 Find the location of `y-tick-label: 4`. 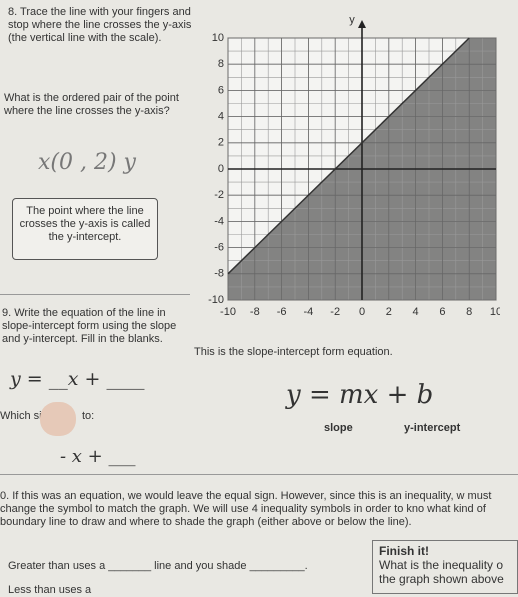

y-tick-label: 4 is located at coordinates (221, 117).